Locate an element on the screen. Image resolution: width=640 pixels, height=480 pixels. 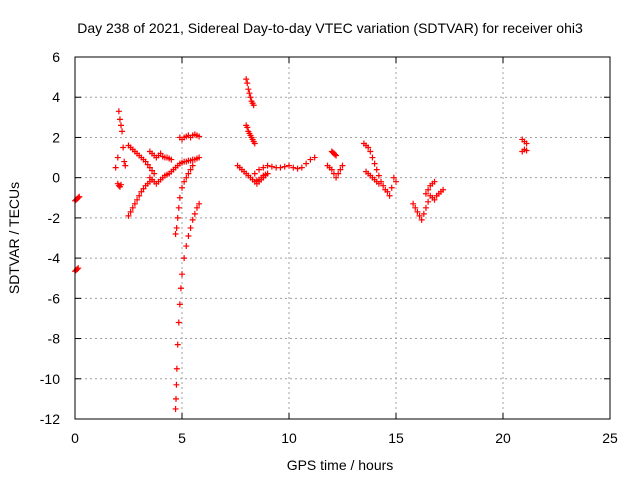
y-tick-label: -2 is located at coordinates (54, 218).